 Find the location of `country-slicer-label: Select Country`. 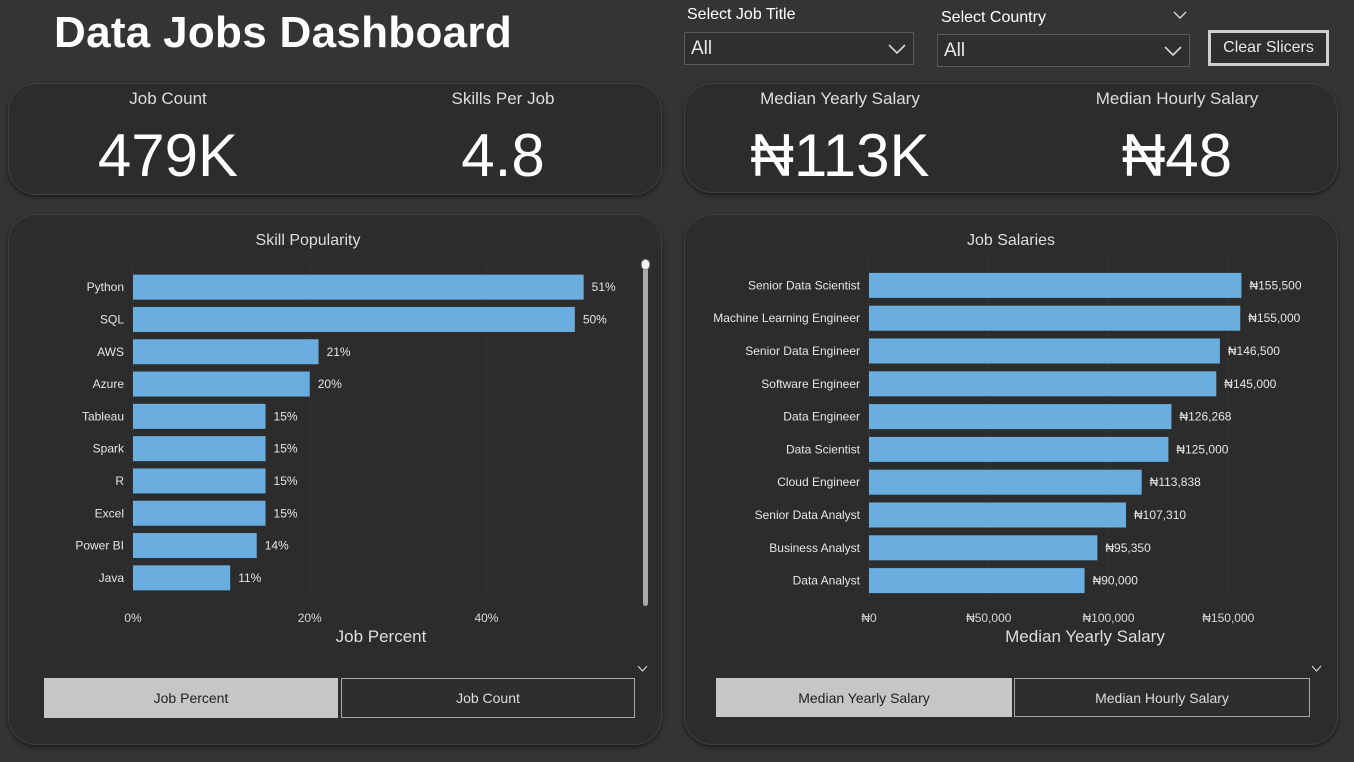

country-slicer-label: Select Country is located at coordinates (993, 17).